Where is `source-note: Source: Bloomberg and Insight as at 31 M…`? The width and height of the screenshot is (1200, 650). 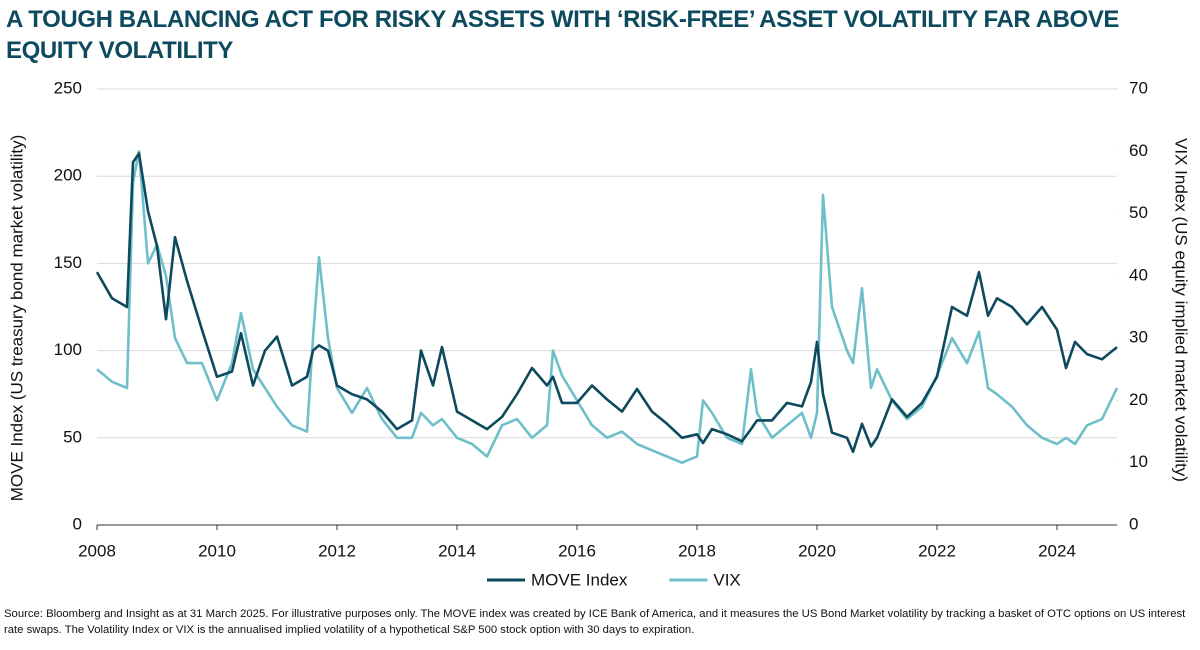 source-note: Source: Bloomberg and Insight as at 31 M… is located at coordinates (595, 622).